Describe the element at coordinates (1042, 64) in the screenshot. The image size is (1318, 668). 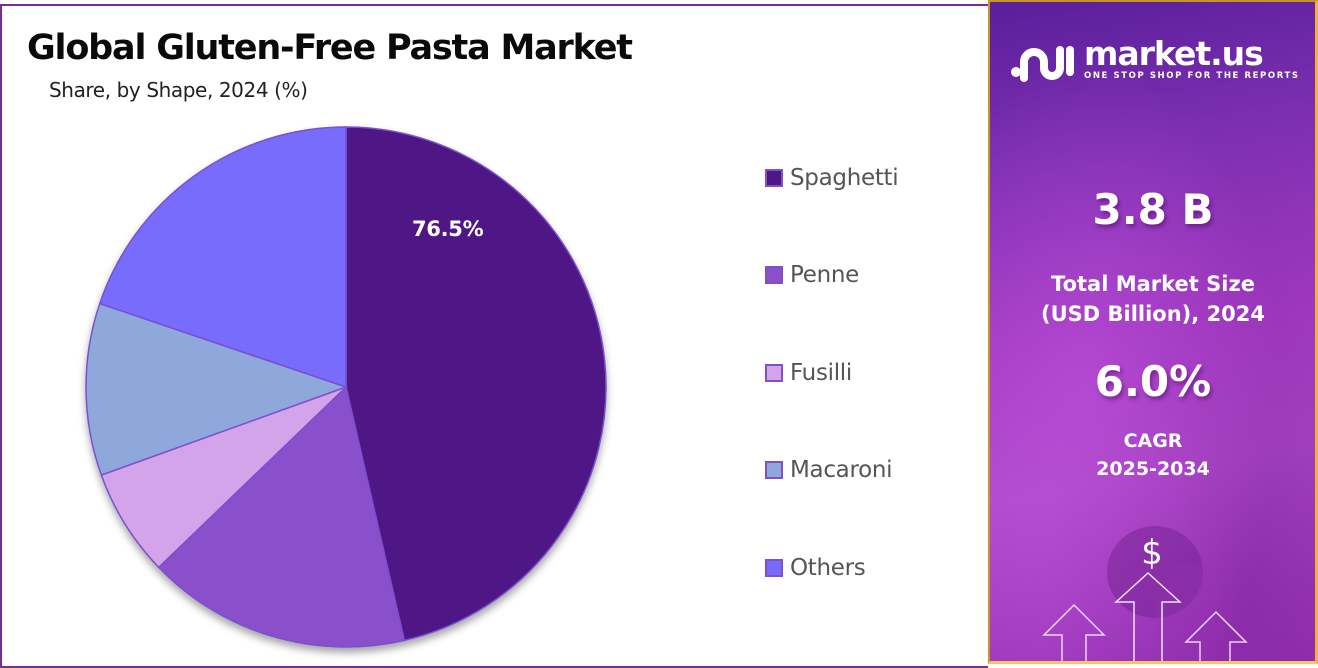
I see `market-us-logo-icon` at that location.